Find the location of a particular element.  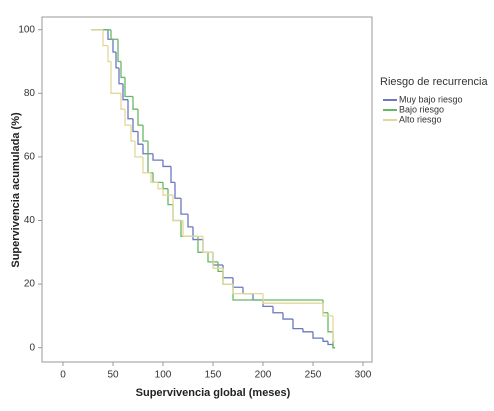

legend-title: Riesgo de recurrencia is located at coordinates (434, 82).